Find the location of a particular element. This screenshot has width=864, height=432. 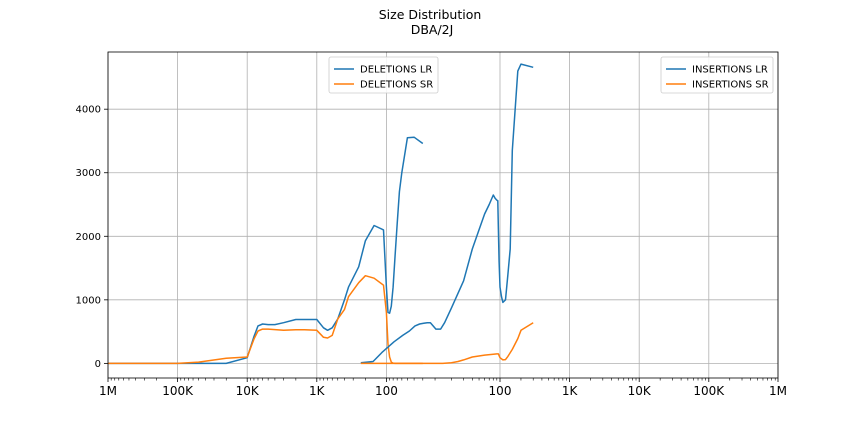

legend-deletions: DELETIONS LR DELETIONS SR is located at coordinates (383, 75).